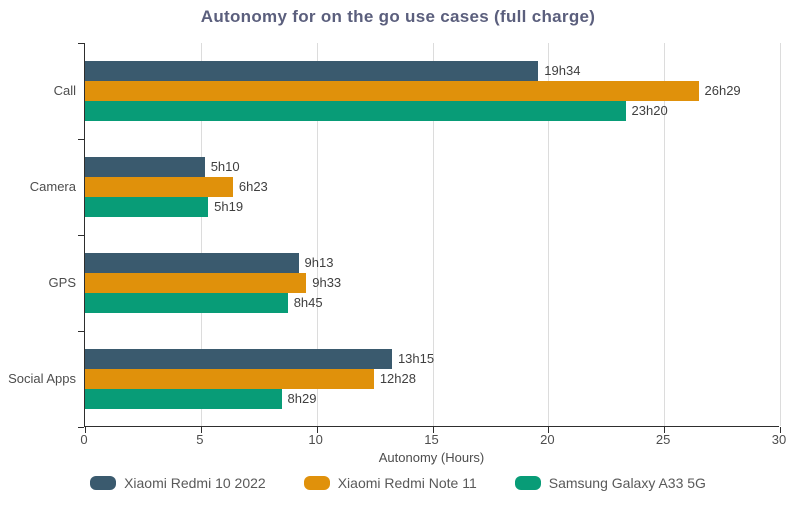  I want to click on bar-value-label: 8h29, so click(302, 398).